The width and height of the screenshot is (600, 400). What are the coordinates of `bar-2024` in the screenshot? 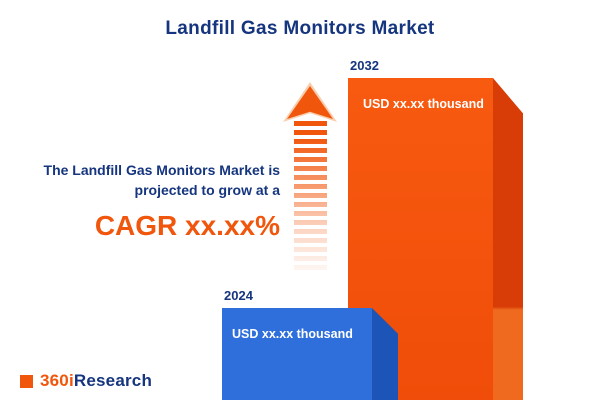 It's located at (297, 354).